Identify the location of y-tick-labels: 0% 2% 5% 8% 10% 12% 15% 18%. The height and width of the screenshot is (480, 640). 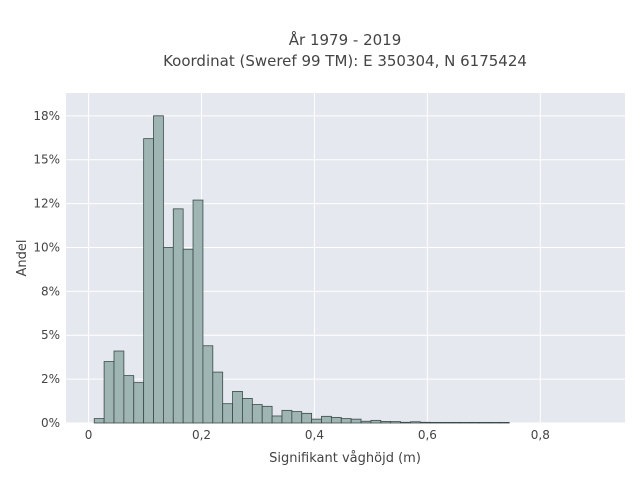
(46, 269).